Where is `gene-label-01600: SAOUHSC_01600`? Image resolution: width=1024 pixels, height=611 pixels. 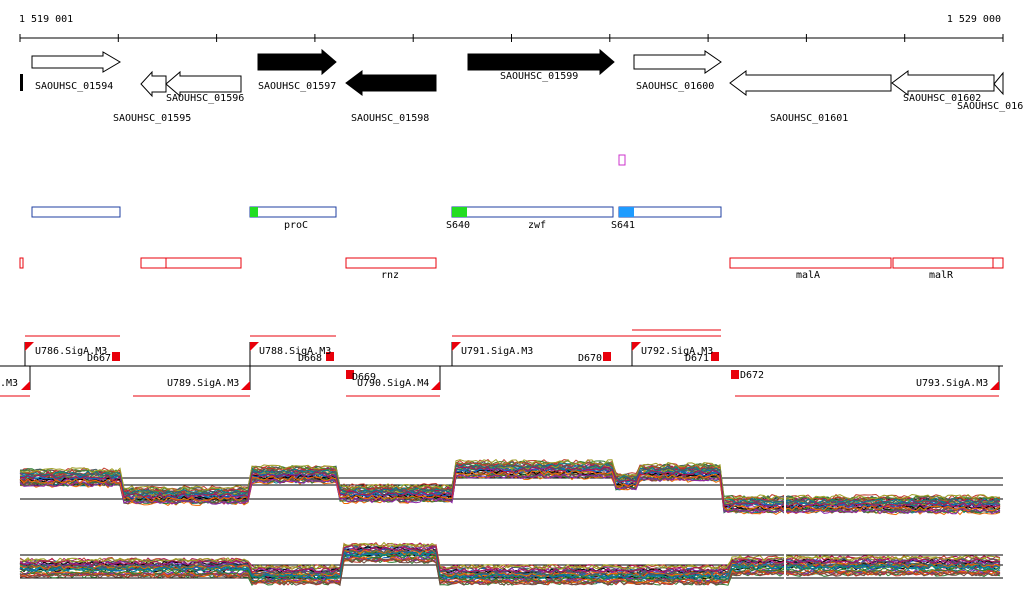 gene-label-01600: SAOUHSC_01600 is located at coordinates (675, 86).